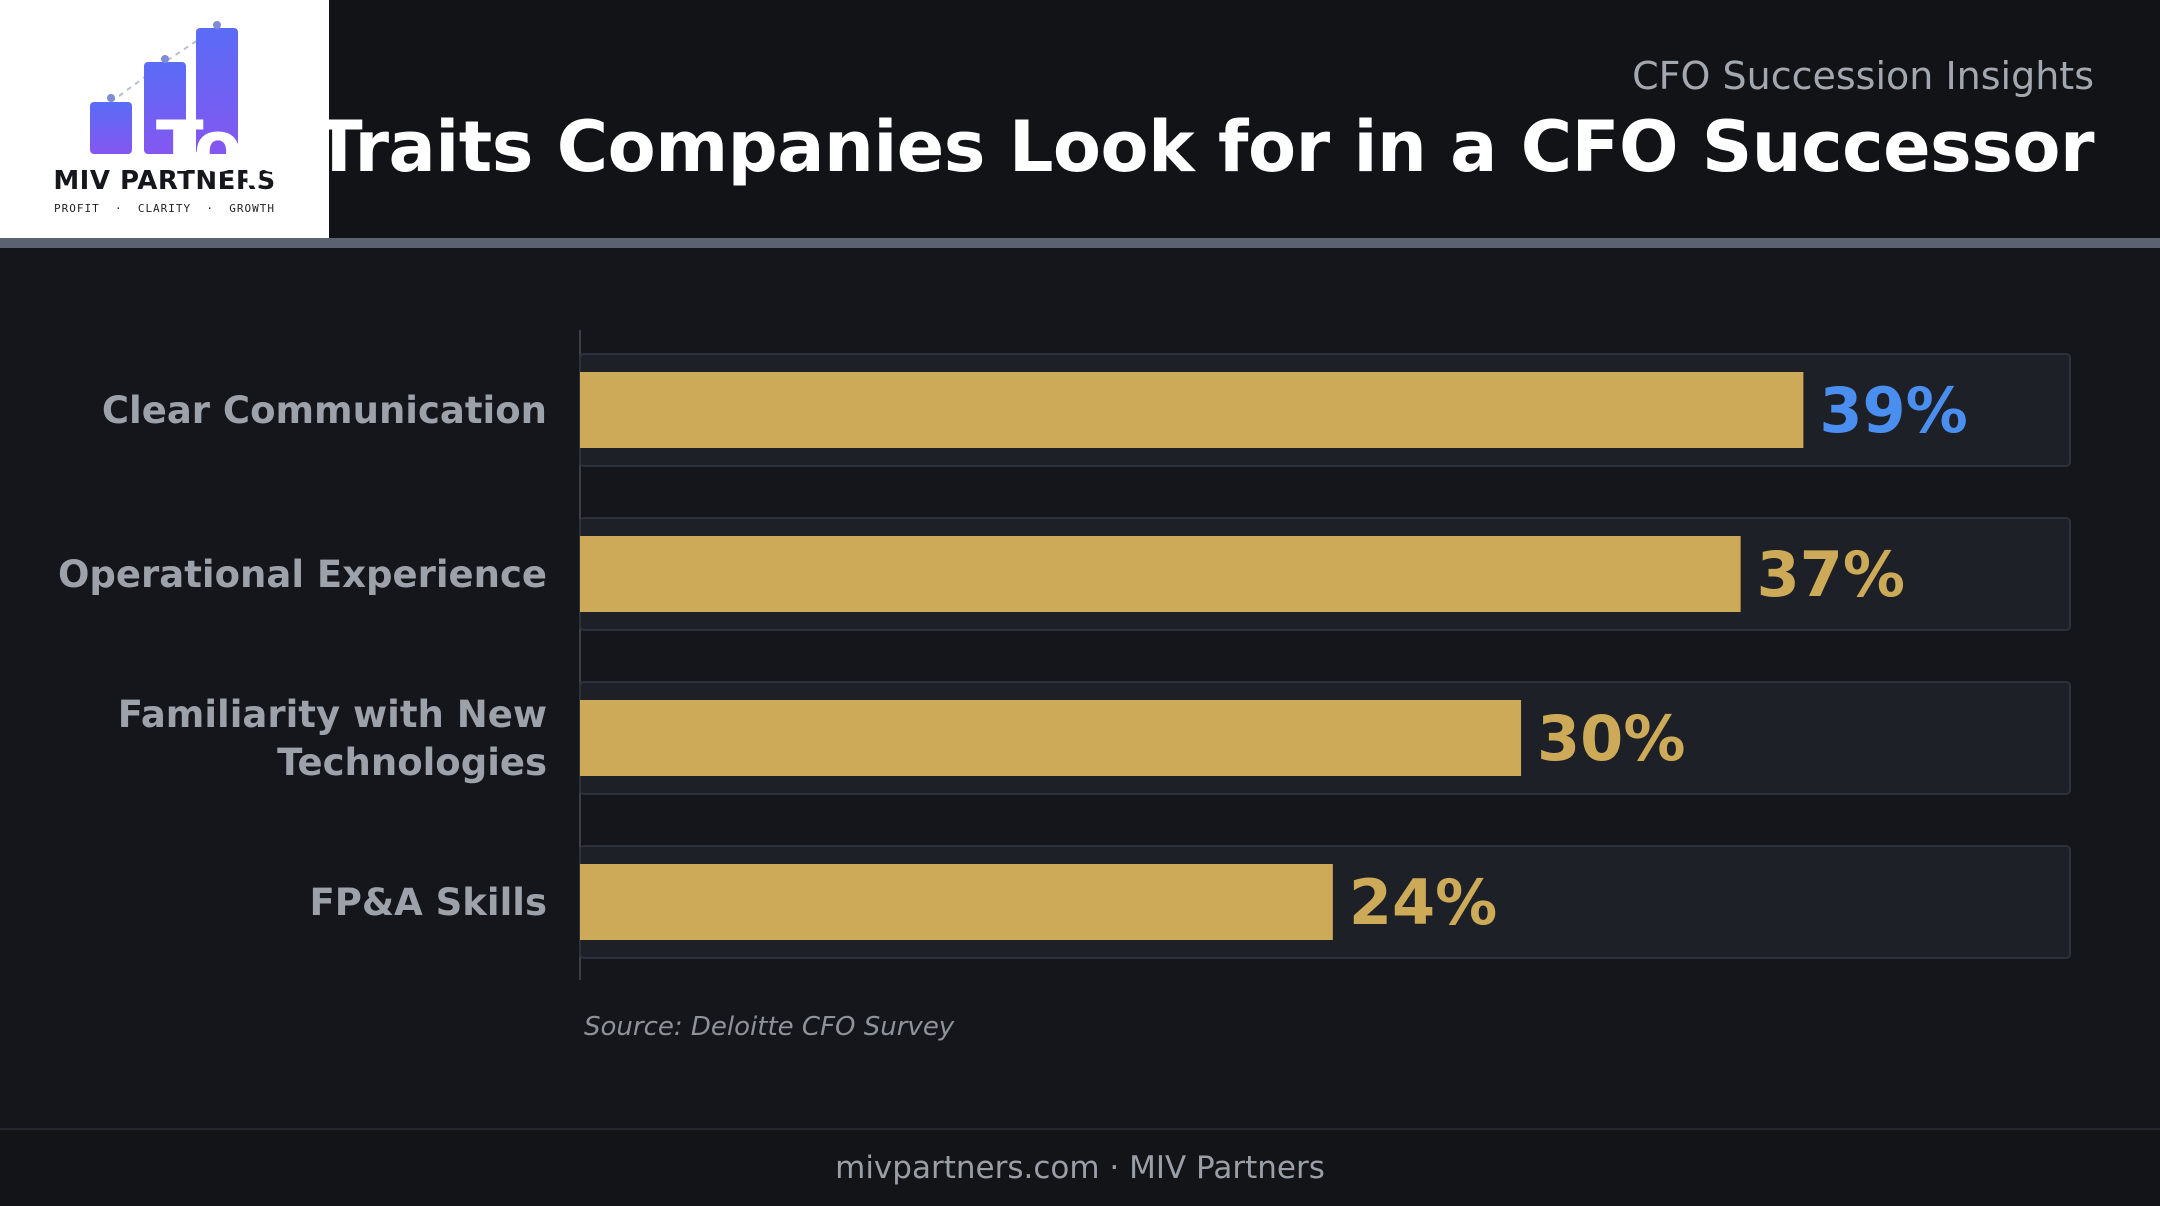 This screenshot has height=1206, width=2160. What do you see at coordinates (1893, 410) in the screenshot?
I see `value-label: 39%` at bounding box center [1893, 410].